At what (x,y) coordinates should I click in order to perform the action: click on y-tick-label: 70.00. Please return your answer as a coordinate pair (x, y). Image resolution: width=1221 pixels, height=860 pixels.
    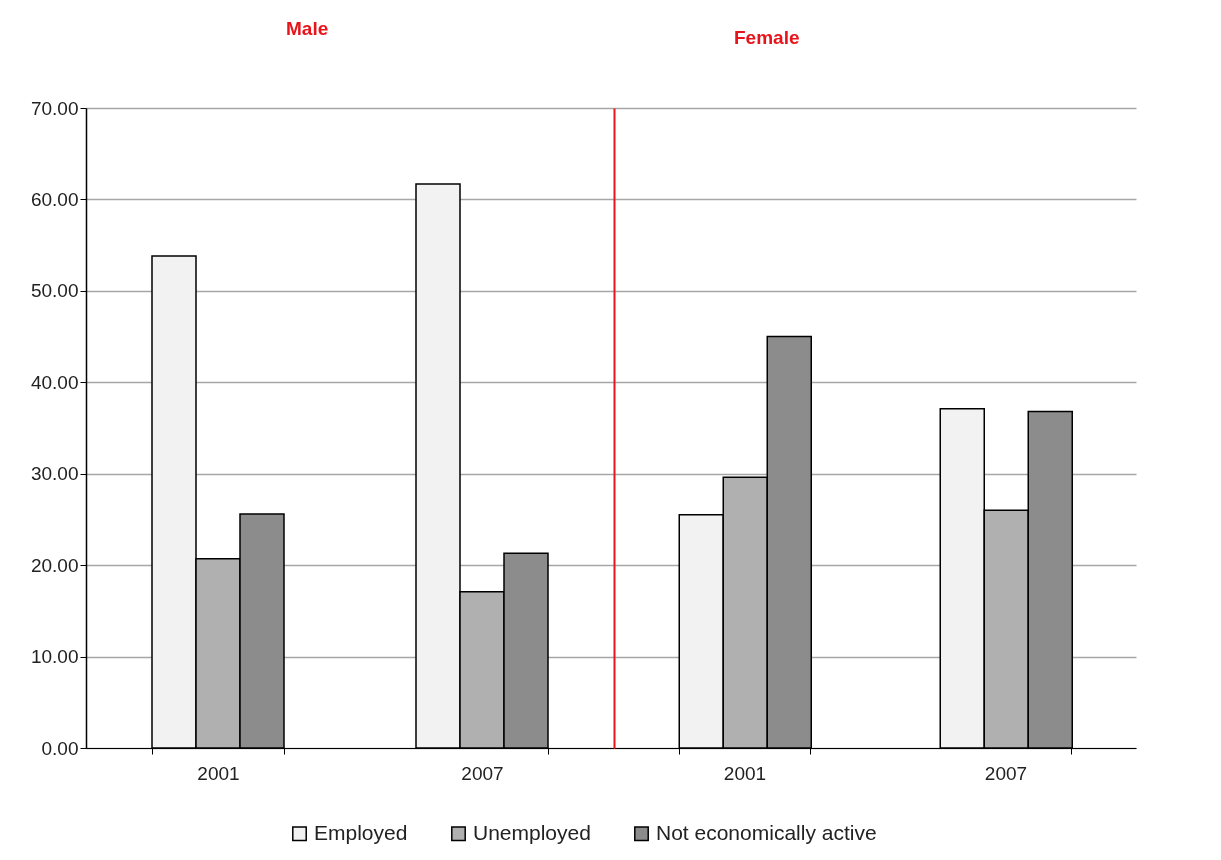
    Looking at the image, I should click on (54, 108).